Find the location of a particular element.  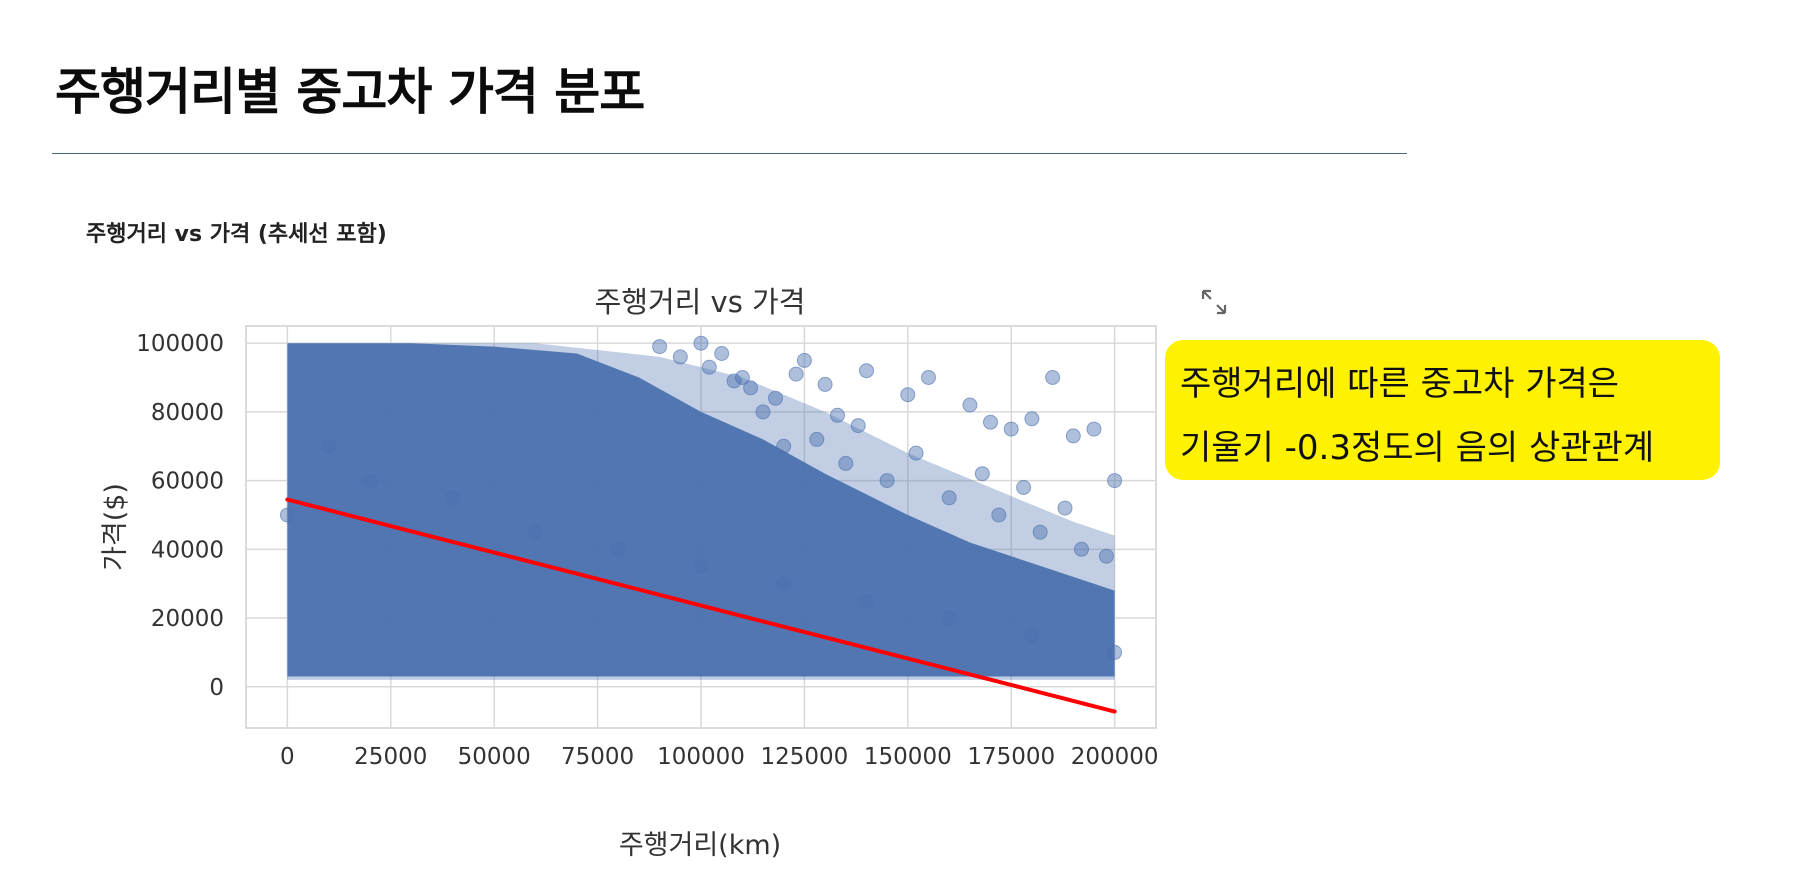

x-tick-label: 0 is located at coordinates (287, 757).